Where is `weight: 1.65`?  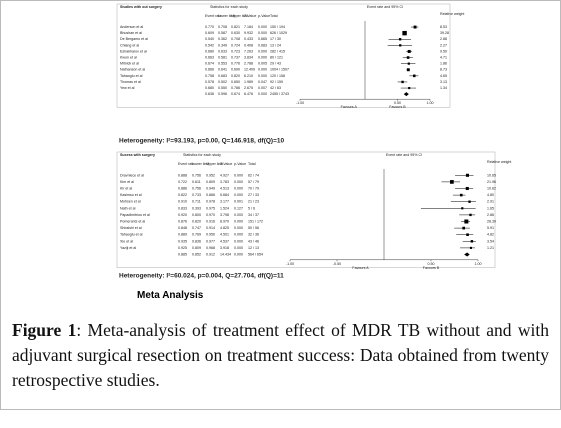 weight: 1.65 is located at coordinates (490, 208).